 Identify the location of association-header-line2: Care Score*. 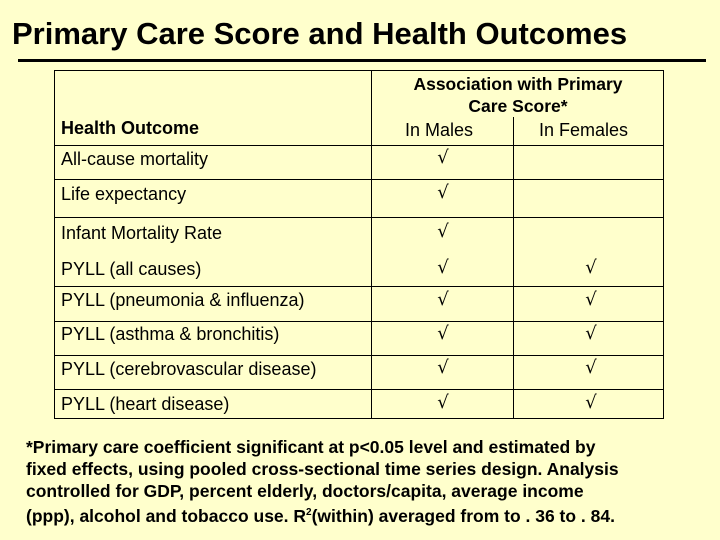
(518, 106).